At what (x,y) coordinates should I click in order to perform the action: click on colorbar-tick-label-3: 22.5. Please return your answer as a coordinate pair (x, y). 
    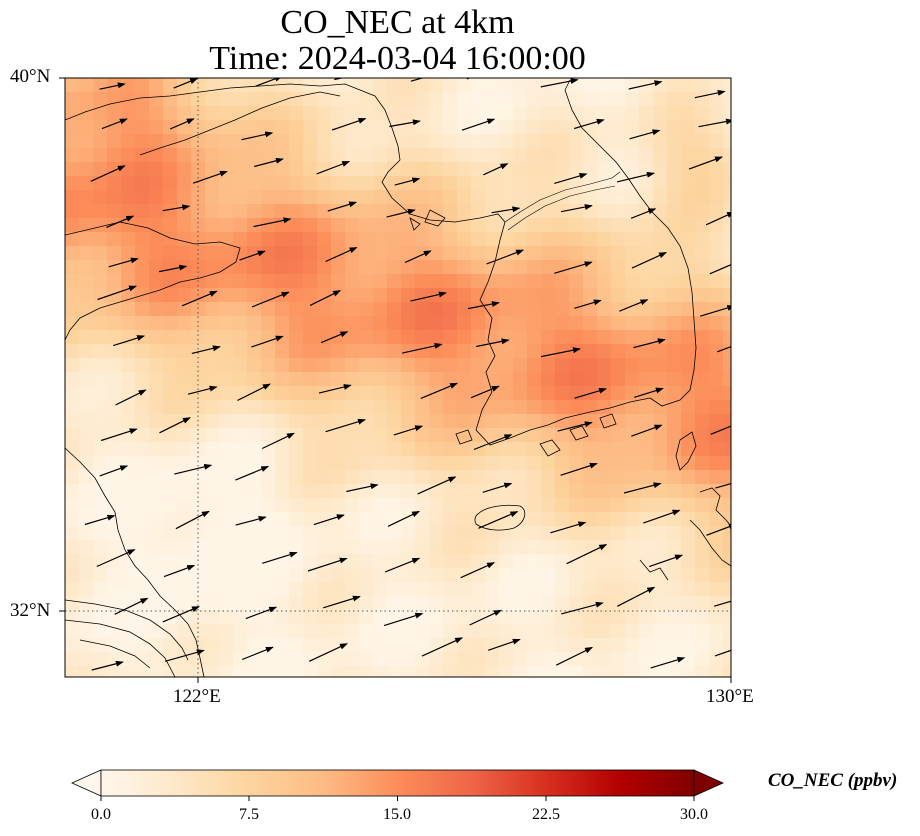
    Looking at the image, I should click on (546, 814).